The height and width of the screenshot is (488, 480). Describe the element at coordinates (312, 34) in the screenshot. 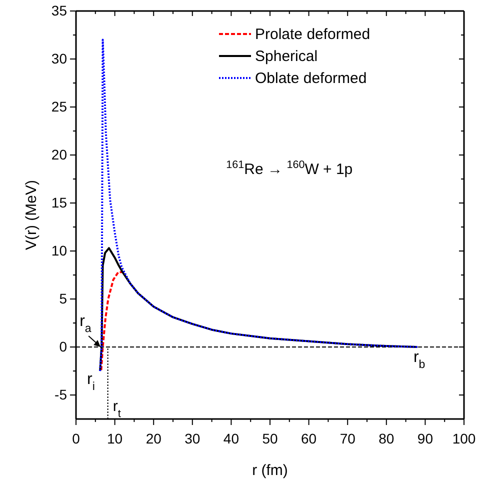

I see `legend-label: Prolate deformed` at that location.